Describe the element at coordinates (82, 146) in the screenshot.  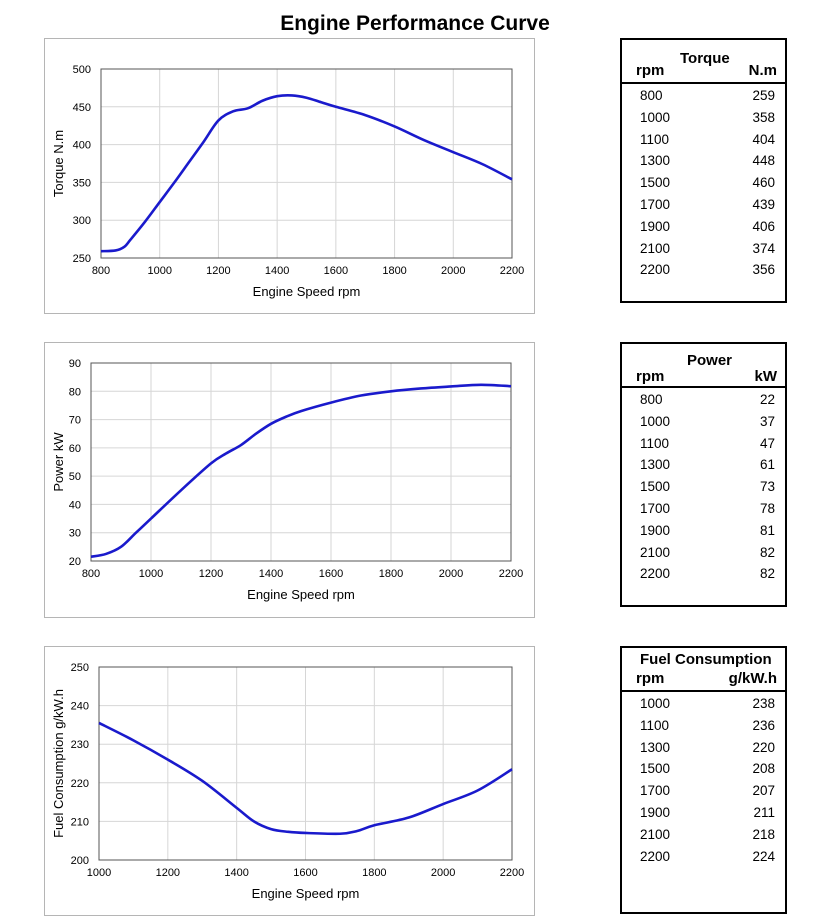
I see `y-tick-label: 400` at that location.